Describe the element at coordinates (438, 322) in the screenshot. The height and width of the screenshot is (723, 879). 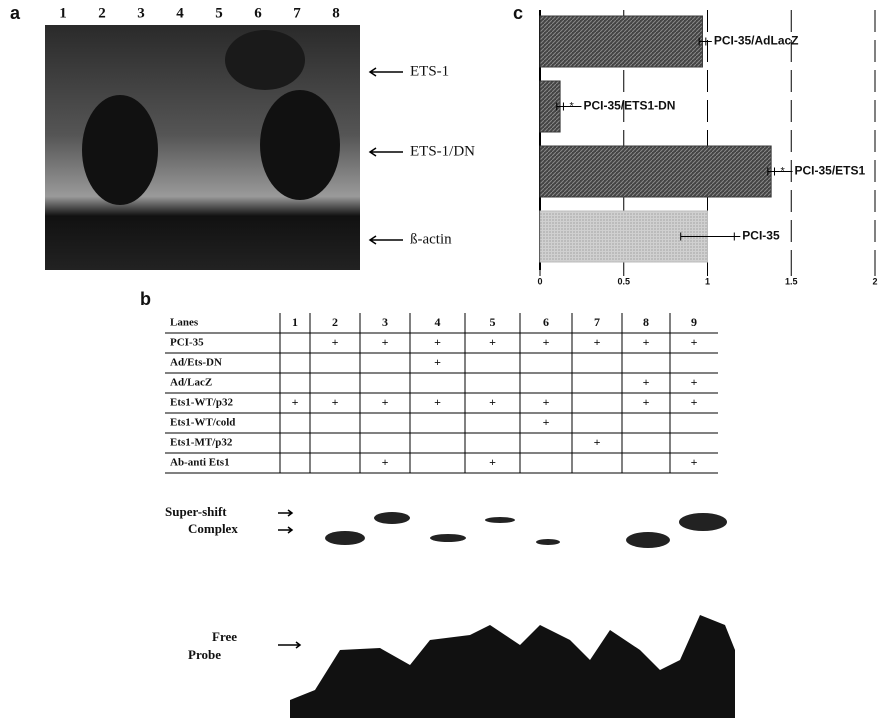
I see `table-cell: 4` at that location.